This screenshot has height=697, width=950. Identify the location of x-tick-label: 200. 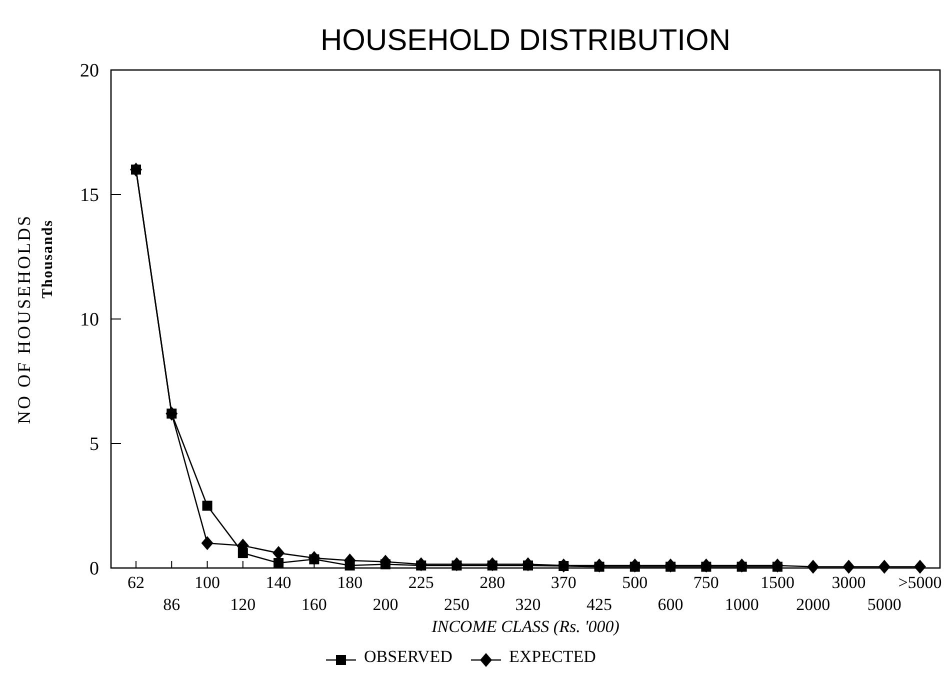
(385, 604).